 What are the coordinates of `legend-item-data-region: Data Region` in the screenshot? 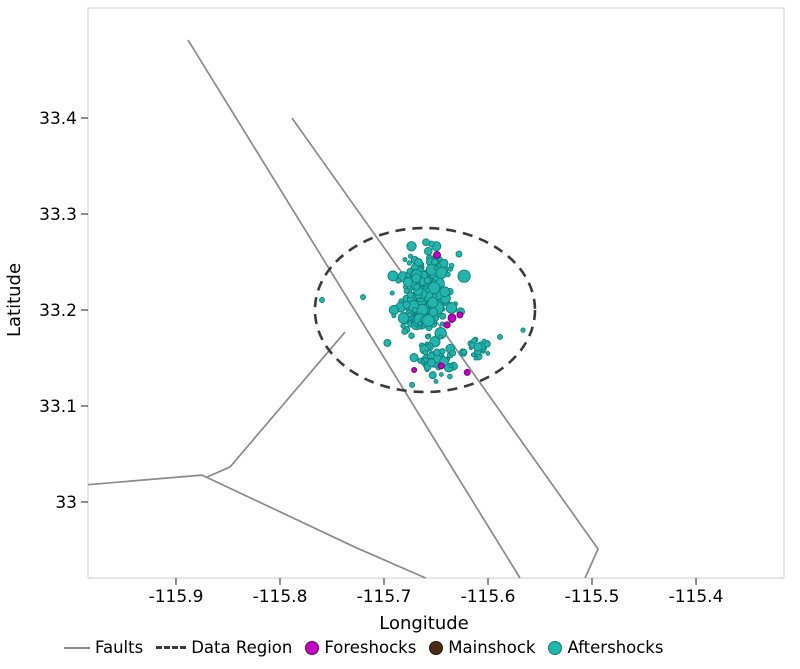 It's located at (224, 647).